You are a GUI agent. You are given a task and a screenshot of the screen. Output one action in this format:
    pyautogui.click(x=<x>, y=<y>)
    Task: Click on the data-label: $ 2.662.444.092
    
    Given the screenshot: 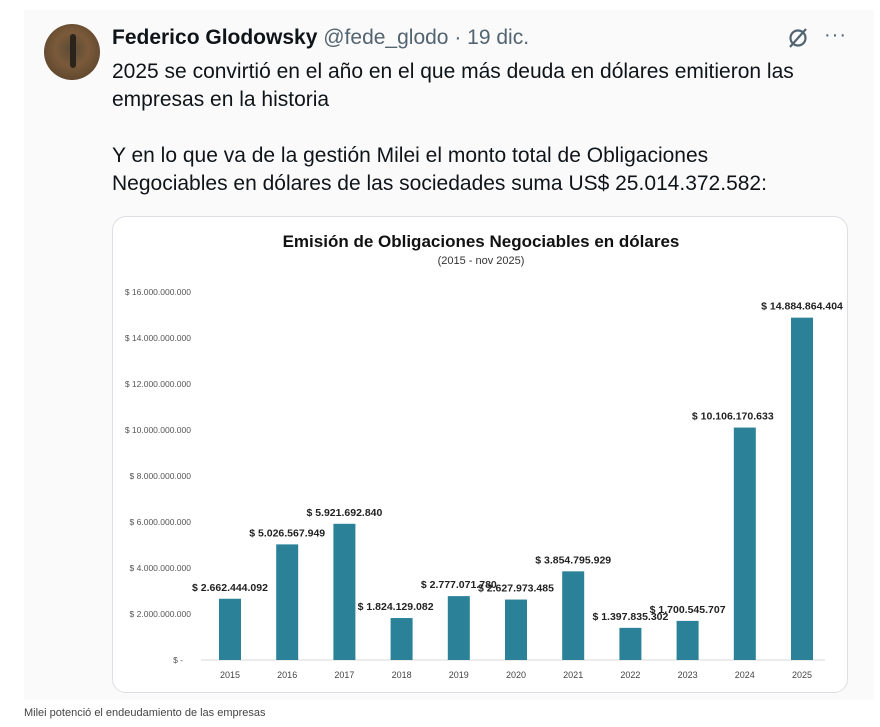 What is the action you would take?
    pyautogui.click(x=230, y=588)
    